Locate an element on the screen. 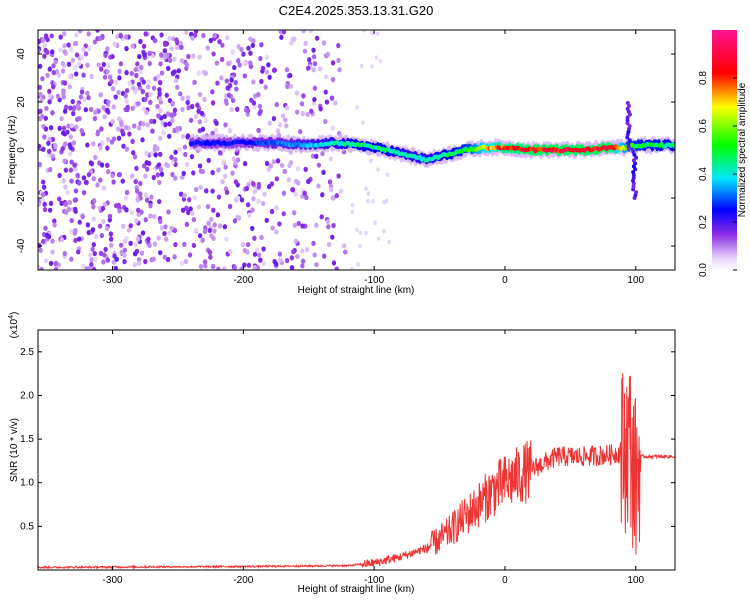 This screenshot has width=750, height=600. x-tick-label: -200 is located at coordinates (243, 580).